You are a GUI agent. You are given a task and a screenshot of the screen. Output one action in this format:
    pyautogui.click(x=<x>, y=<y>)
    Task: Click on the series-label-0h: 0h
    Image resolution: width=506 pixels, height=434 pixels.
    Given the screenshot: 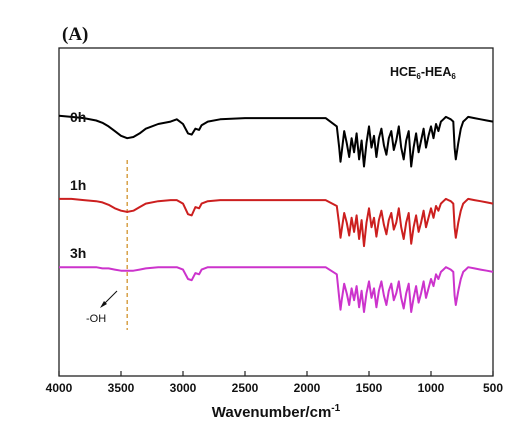 What is the action you would take?
    pyautogui.click(x=78, y=117)
    